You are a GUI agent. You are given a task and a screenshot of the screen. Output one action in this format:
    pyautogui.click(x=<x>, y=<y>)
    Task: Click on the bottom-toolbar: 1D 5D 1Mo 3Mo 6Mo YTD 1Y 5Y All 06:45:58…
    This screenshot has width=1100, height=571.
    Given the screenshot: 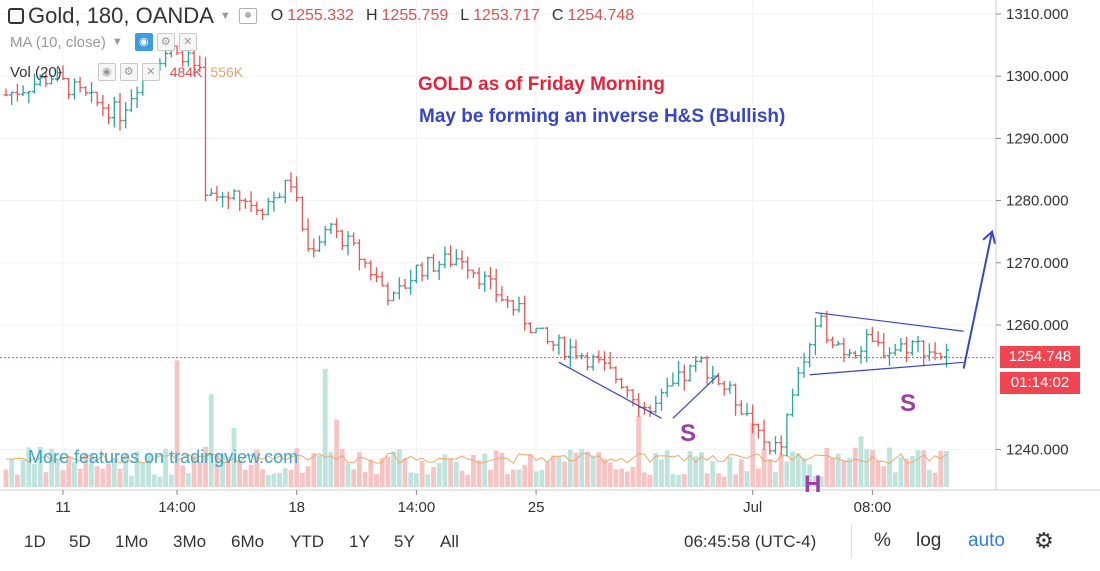 What is the action you would take?
    pyautogui.click(x=550, y=542)
    